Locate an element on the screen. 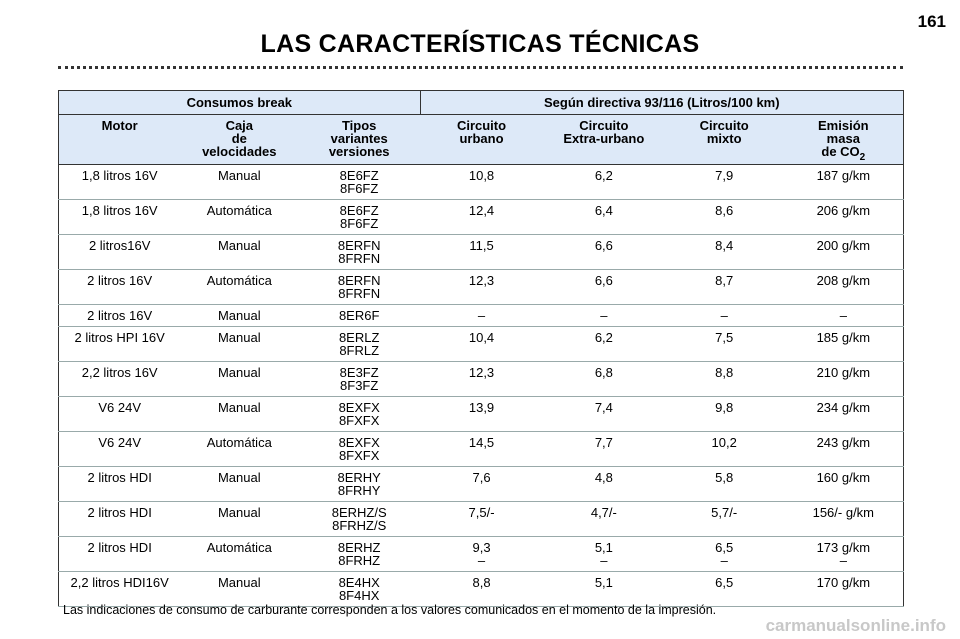 The image size is (960, 639). cell-line: 6,8 is located at coordinates (603, 372).